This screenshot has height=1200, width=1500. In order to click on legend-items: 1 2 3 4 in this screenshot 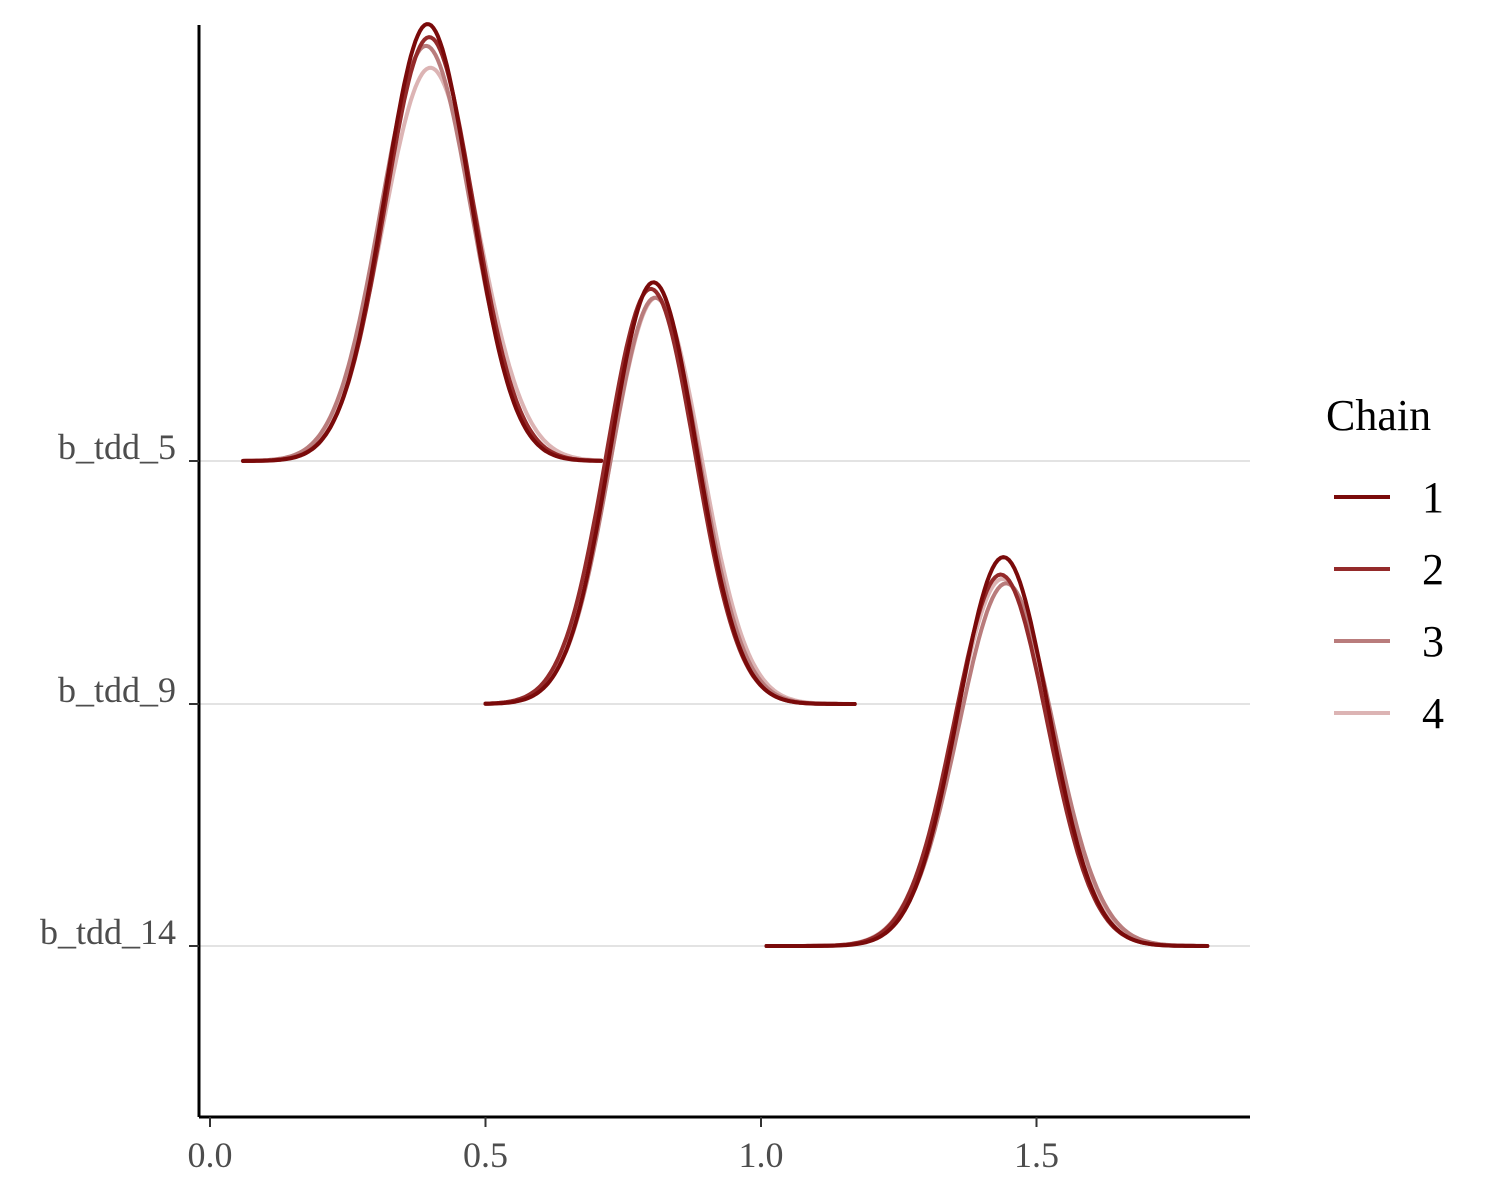, I will do `click(1389, 605)`.